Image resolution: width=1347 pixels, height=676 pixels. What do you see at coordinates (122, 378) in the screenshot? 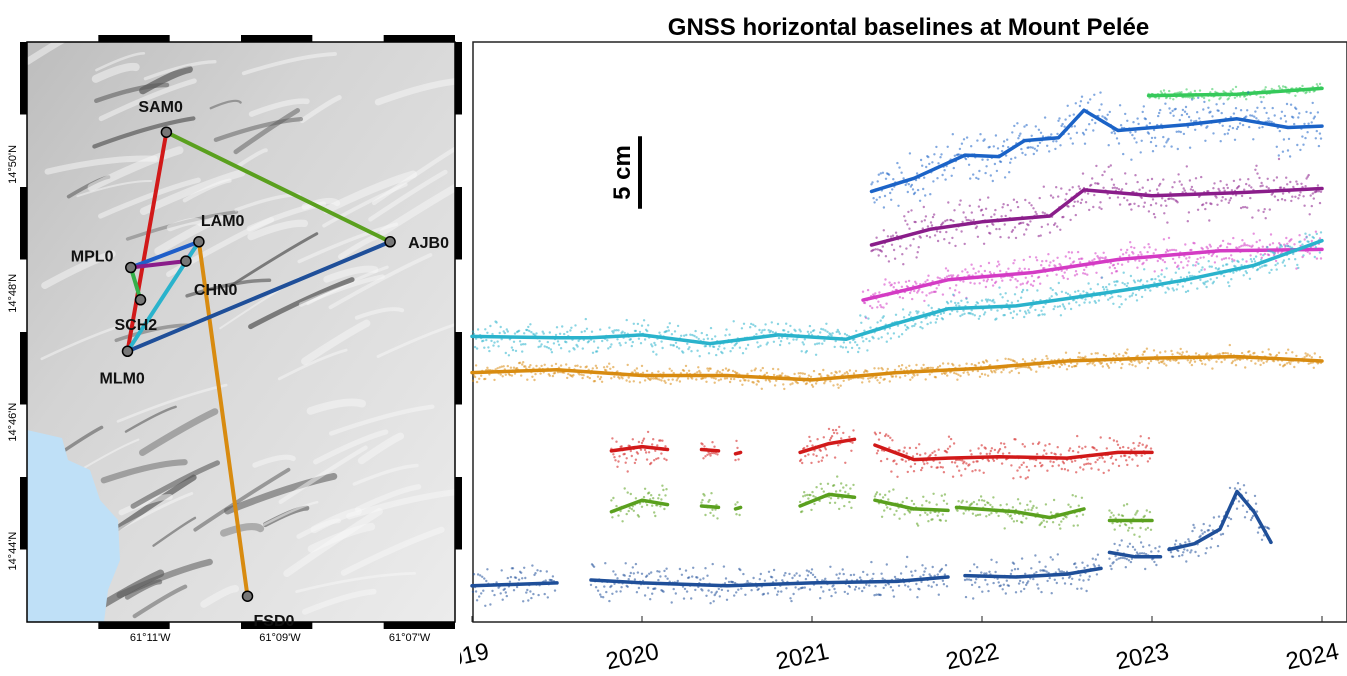
I see `station-label-mlm0: MLM0` at bounding box center [122, 378].